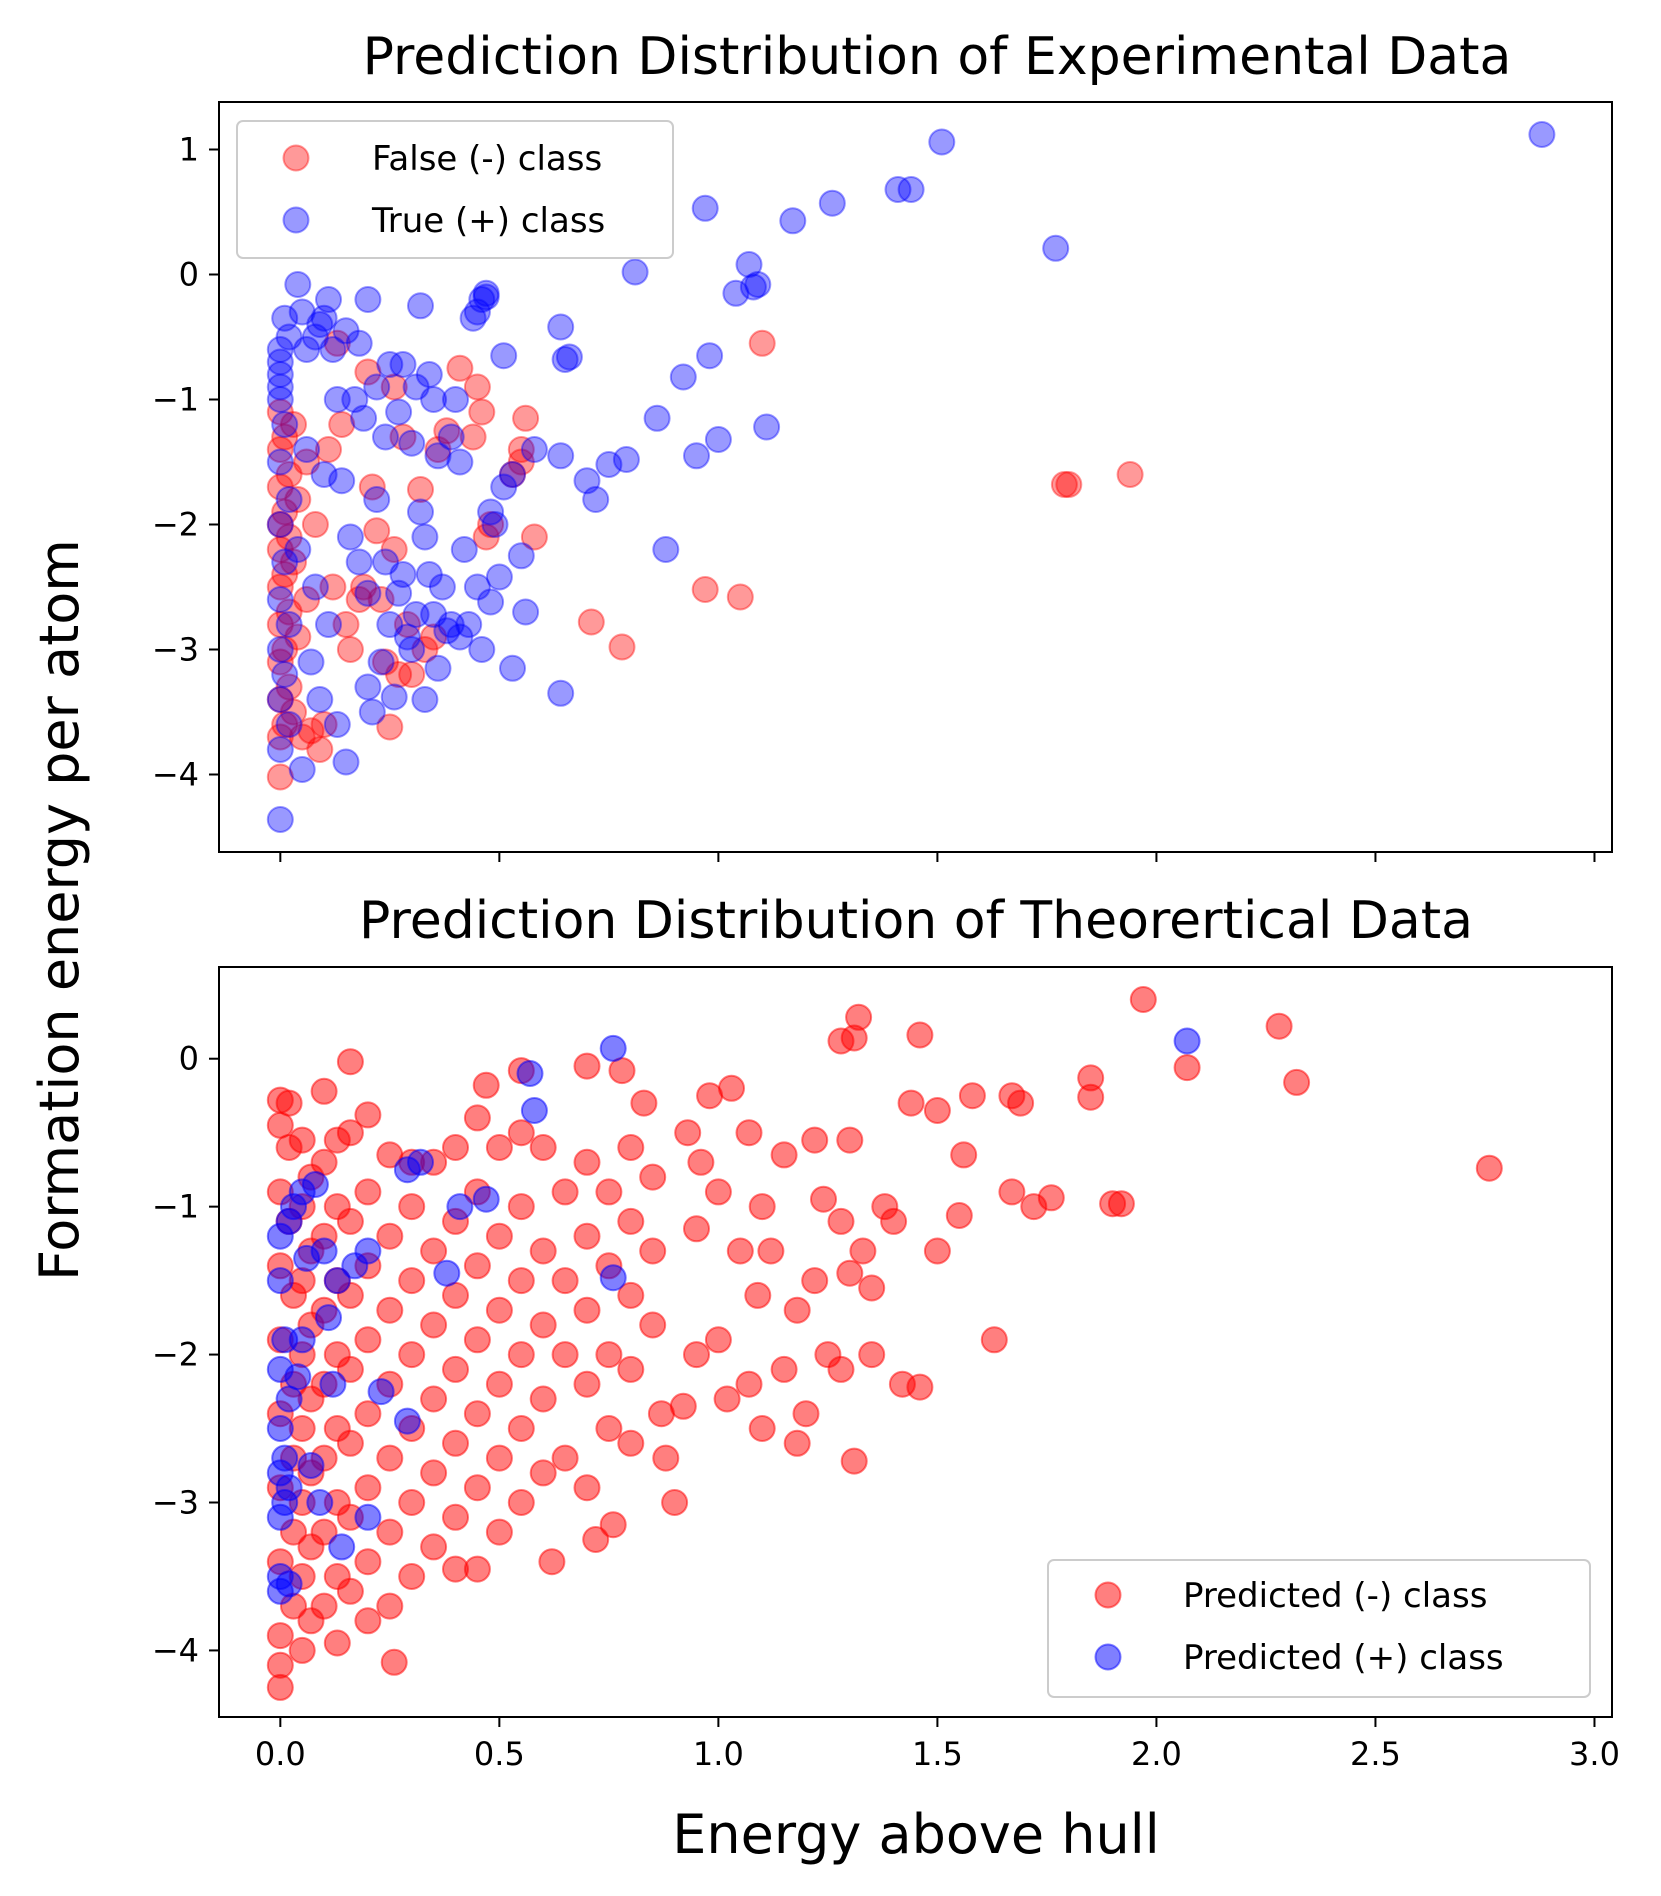  Describe the element at coordinates (915, 1834) in the screenshot. I see `x-axis-label: Energy above hull` at that location.